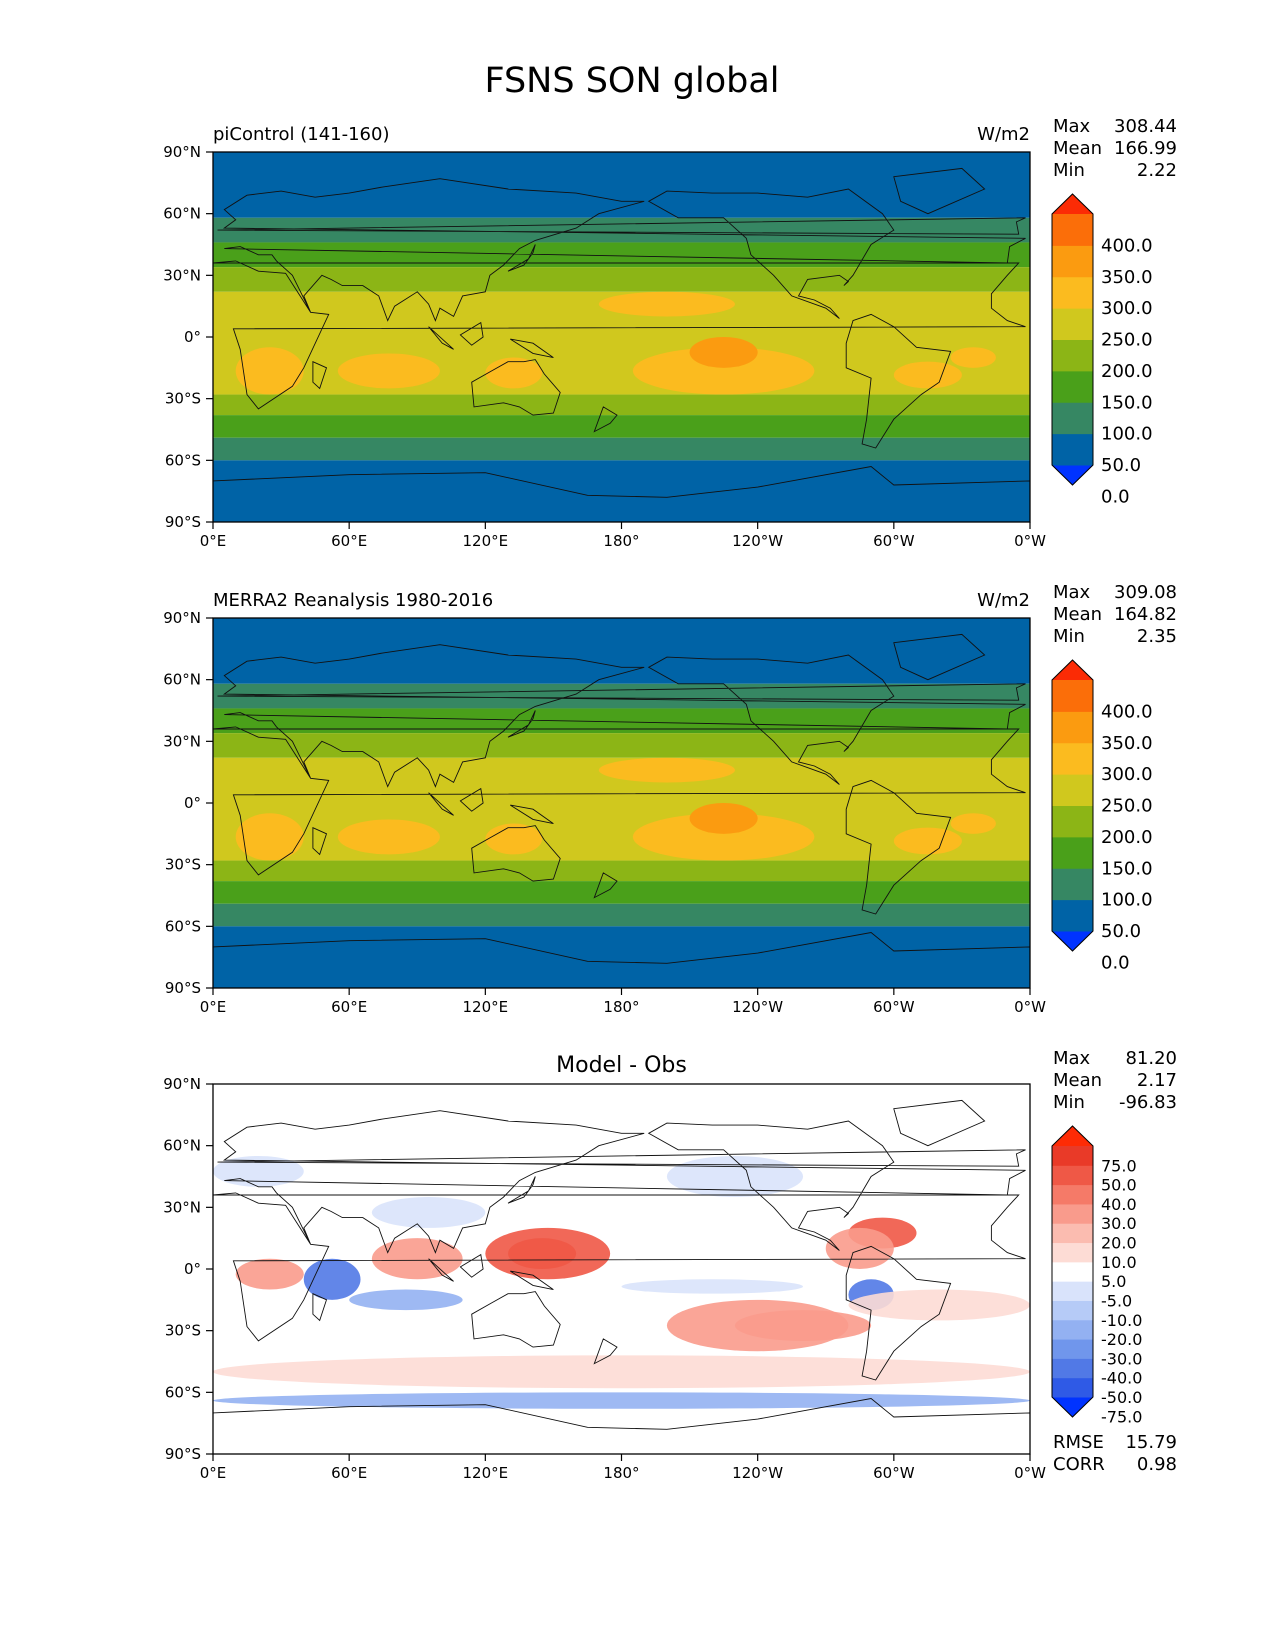 This screenshot has width=1275, height=1650. What do you see at coordinates (1157, 1464) in the screenshot?
I see `extra-stat-value: 0.98` at bounding box center [1157, 1464].